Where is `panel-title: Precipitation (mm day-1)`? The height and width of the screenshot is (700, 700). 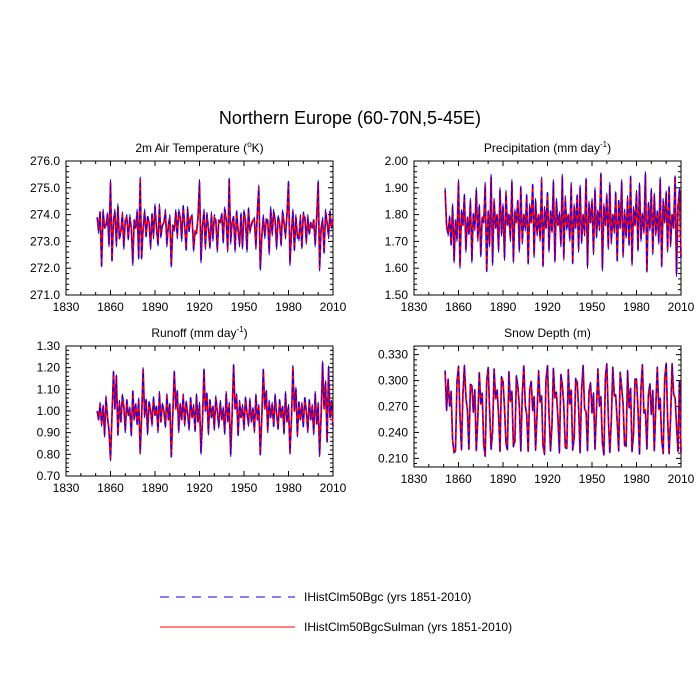 panel-title: Precipitation (mm day-1) is located at coordinates (547, 147).